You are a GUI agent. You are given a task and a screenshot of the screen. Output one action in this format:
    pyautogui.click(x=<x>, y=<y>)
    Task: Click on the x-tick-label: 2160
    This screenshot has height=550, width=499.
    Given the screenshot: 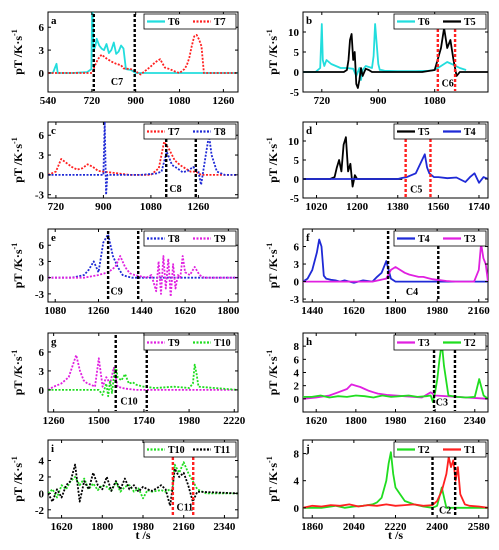 What is the action you would take?
    pyautogui.click(x=479, y=311)
    